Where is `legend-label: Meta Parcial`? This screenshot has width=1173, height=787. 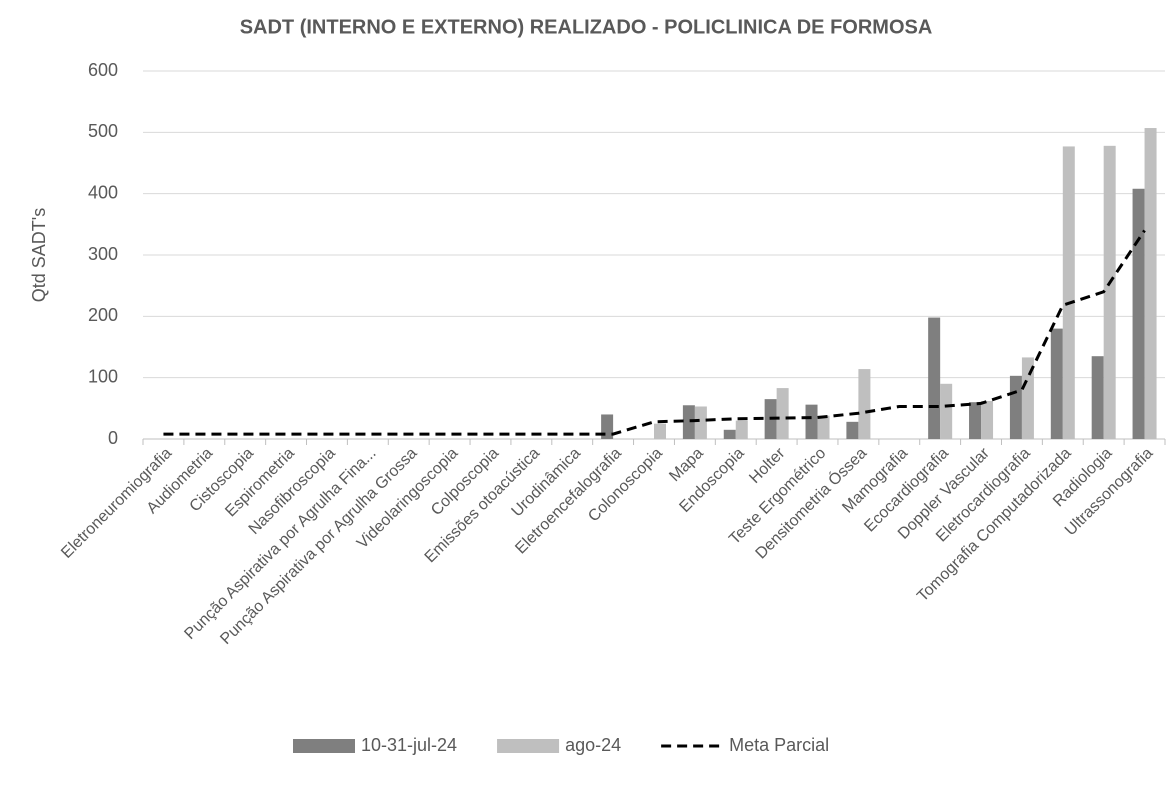 legend-label: Meta Parcial is located at coordinates (779, 745).